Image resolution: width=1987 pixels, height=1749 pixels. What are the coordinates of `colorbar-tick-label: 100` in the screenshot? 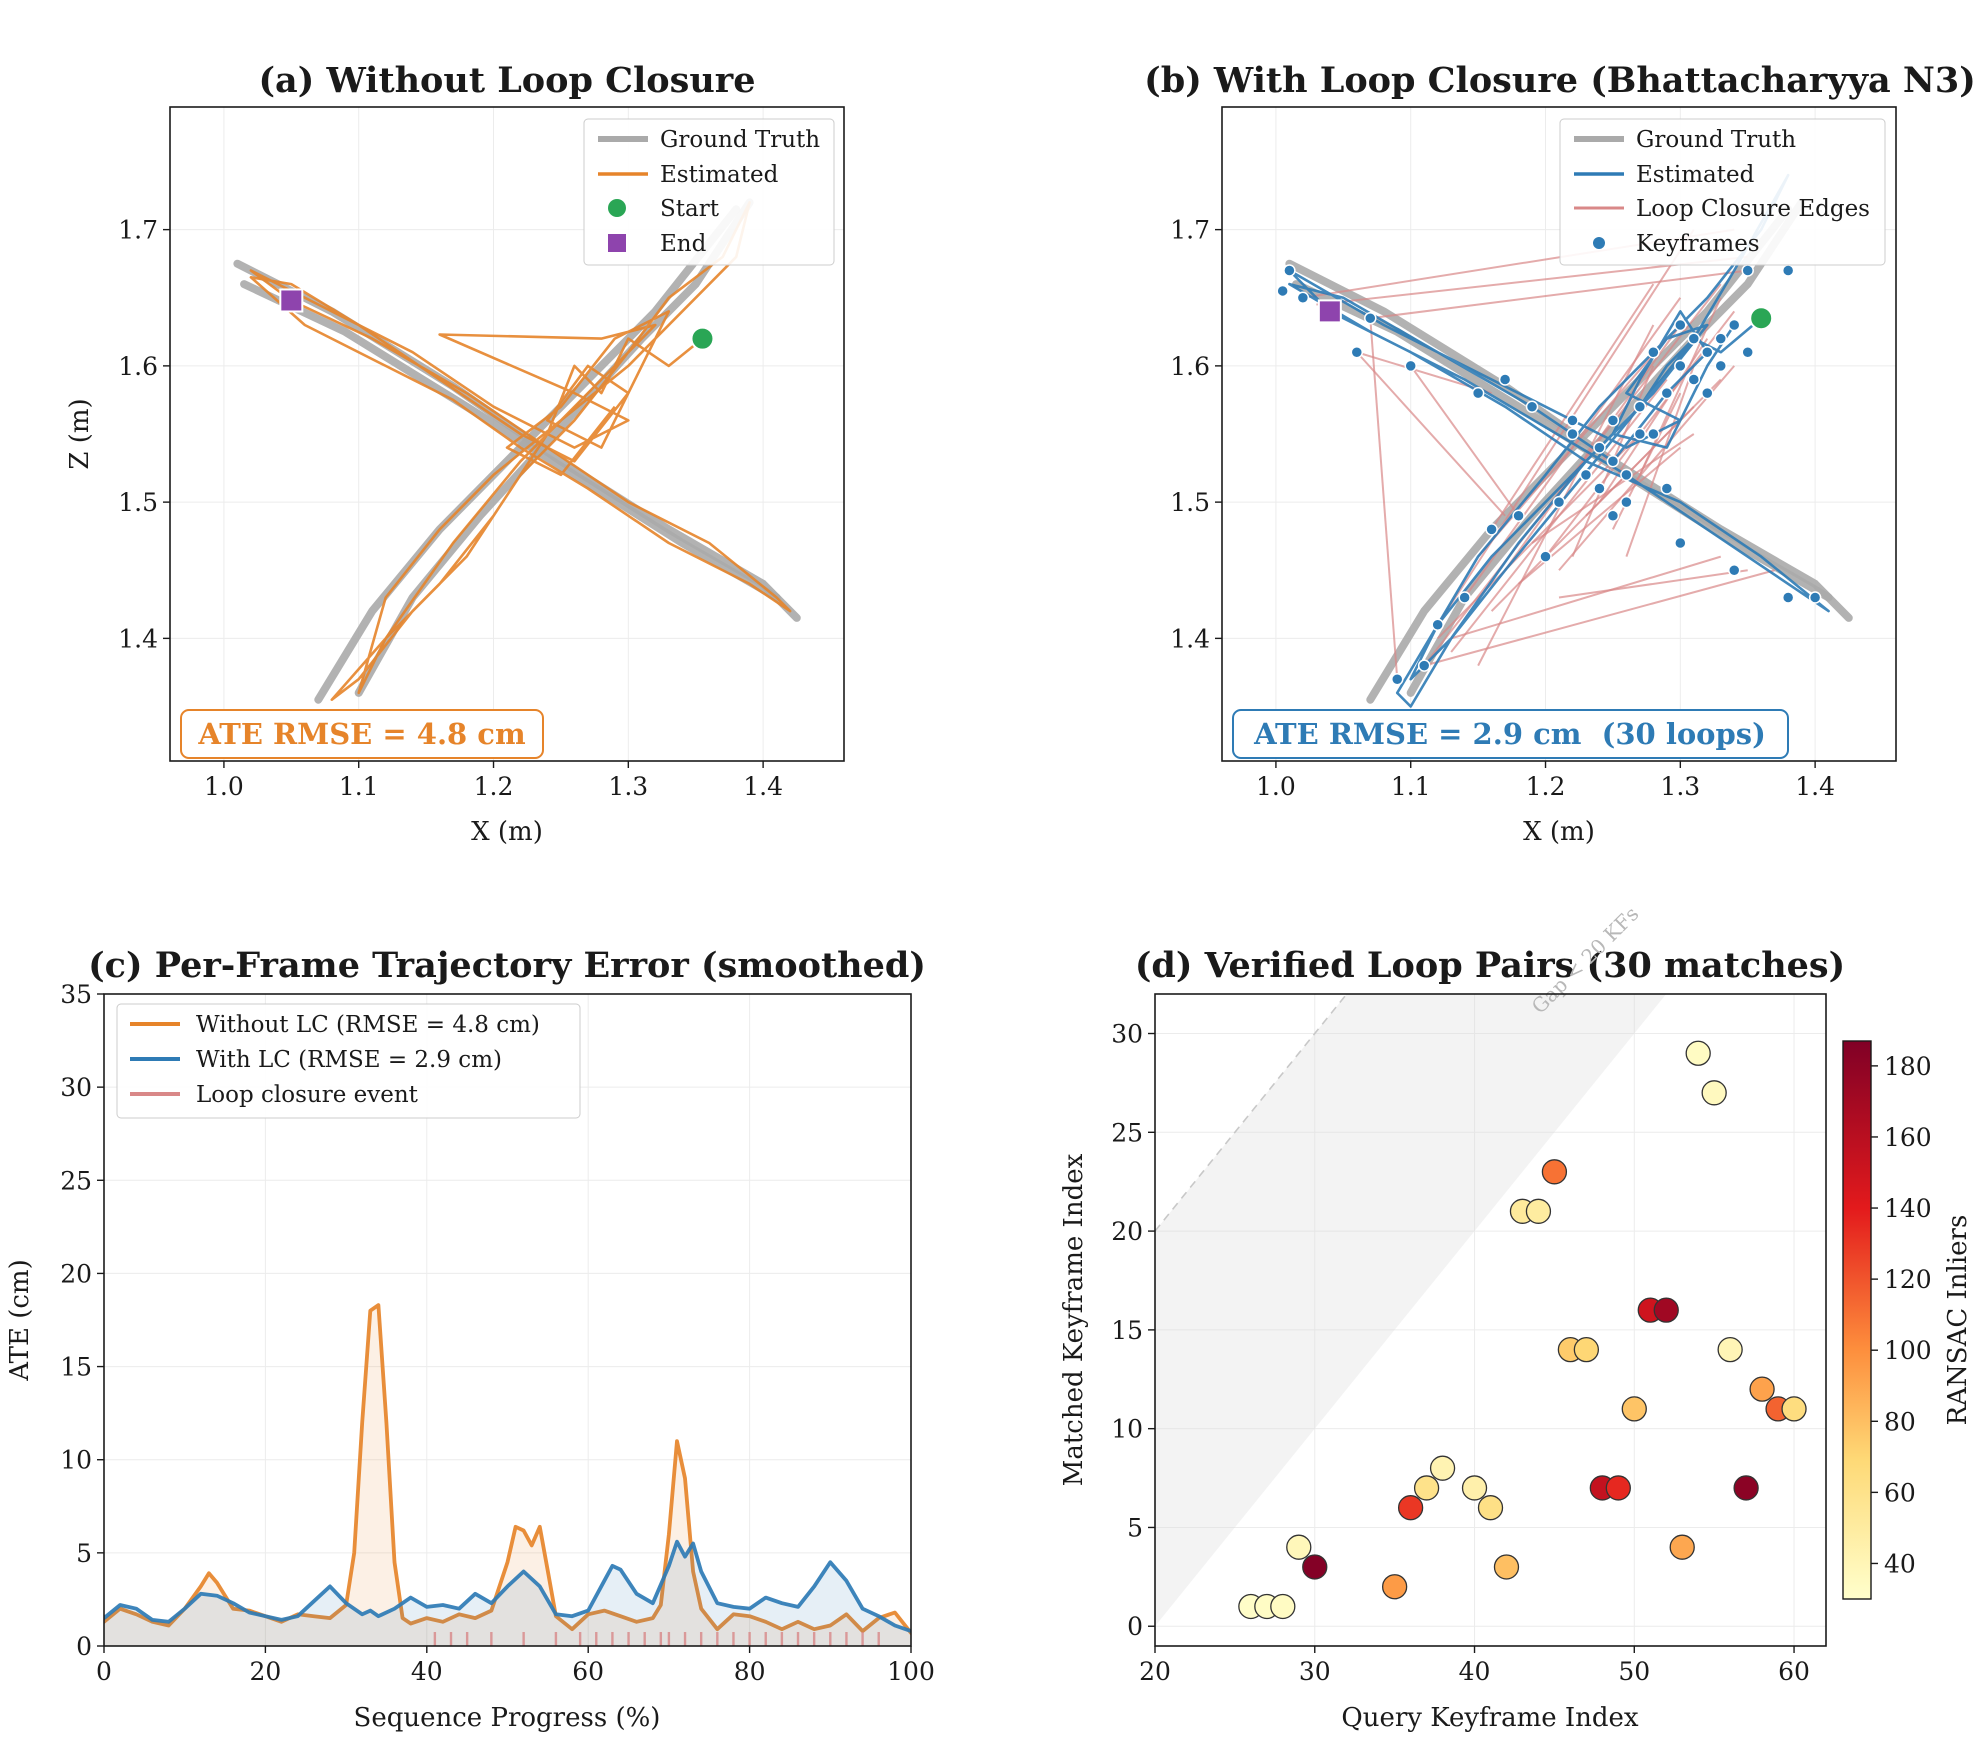 It's located at (1908, 1350).